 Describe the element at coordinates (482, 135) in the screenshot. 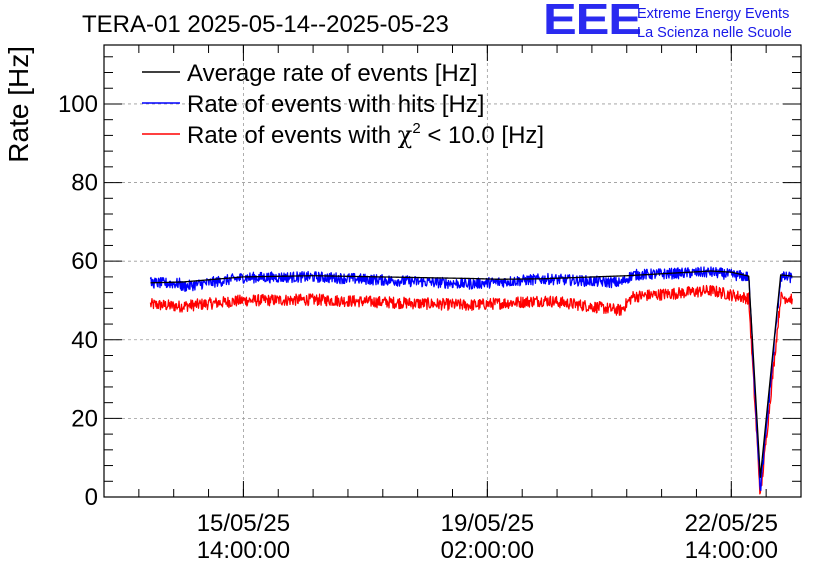

I see `legend-chi2-suffix: < 10.0 [Hz]` at that location.